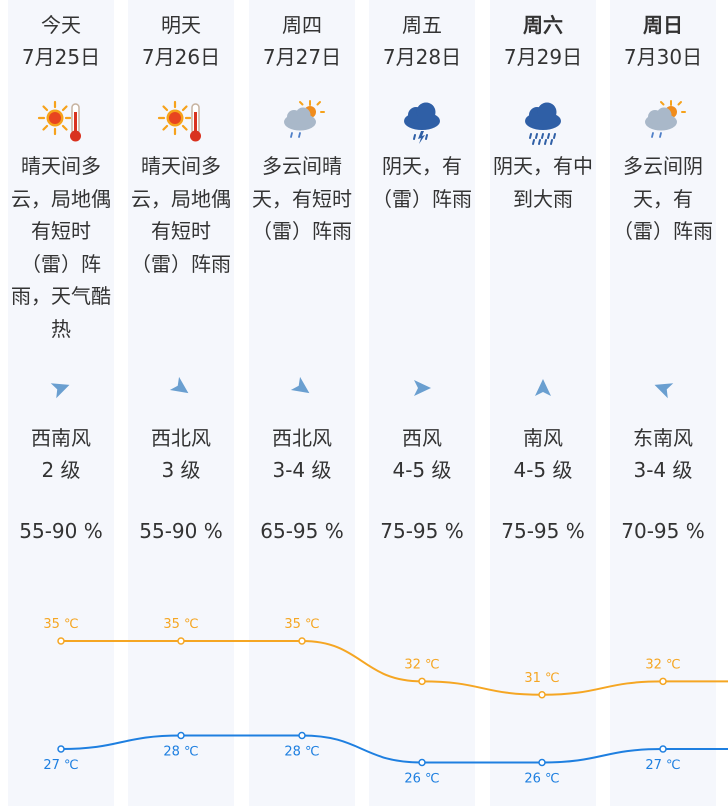 This screenshot has height=806, width=728. Describe the element at coordinates (663, 531) in the screenshot. I see `humidity: 70-95 %` at that location.